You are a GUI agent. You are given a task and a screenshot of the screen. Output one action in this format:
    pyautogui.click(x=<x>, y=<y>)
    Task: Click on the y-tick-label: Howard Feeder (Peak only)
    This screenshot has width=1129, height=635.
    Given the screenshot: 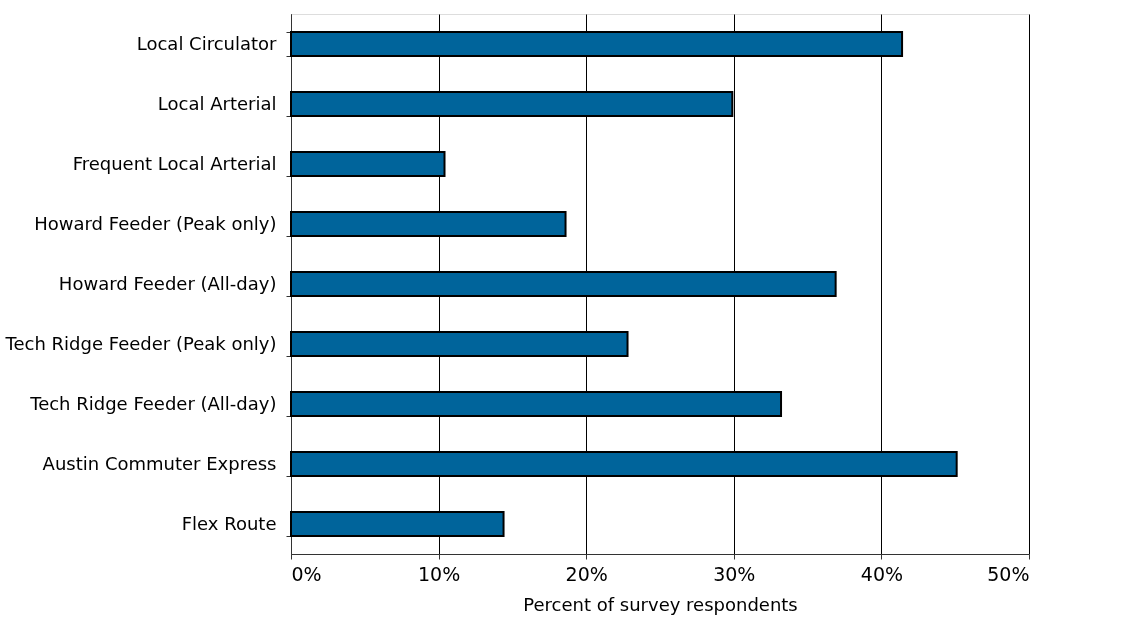 What is the action you would take?
    pyautogui.click(x=155, y=223)
    